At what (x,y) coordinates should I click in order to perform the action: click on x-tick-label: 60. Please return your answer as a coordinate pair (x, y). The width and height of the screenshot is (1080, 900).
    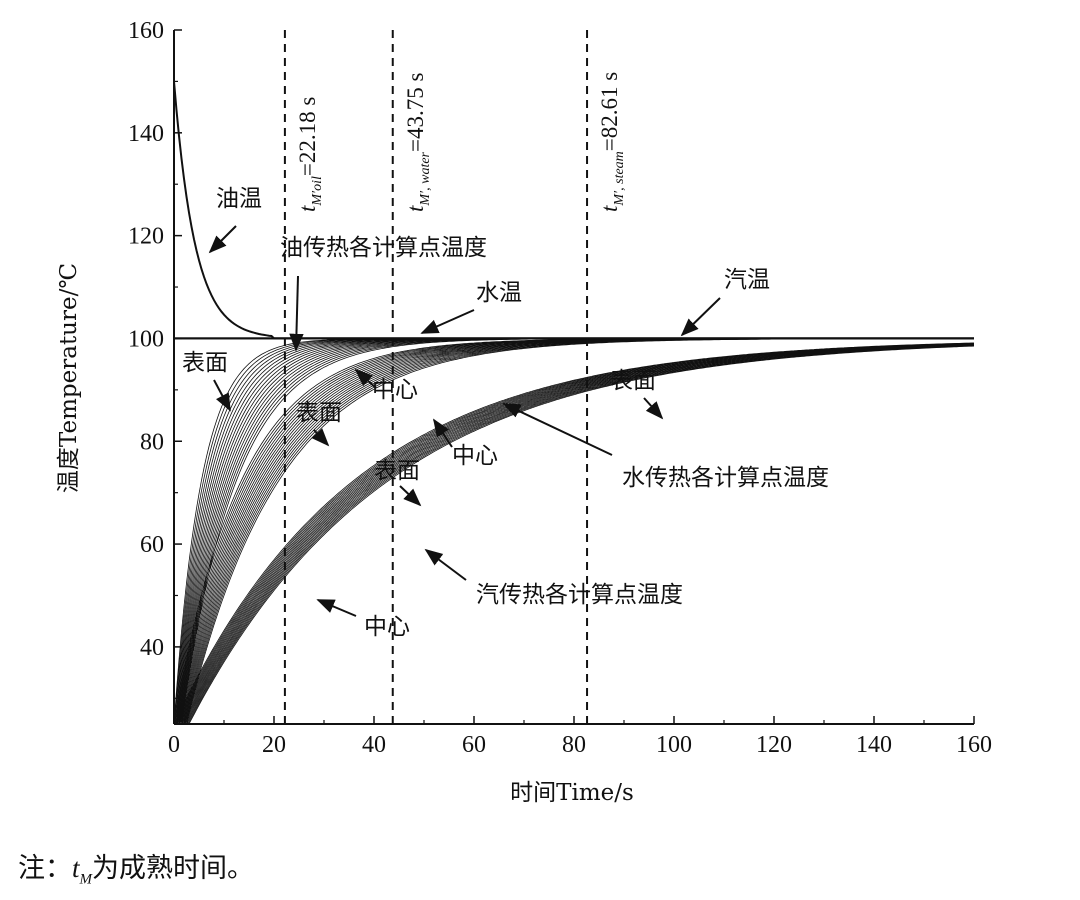
    Looking at the image, I should click on (474, 745).